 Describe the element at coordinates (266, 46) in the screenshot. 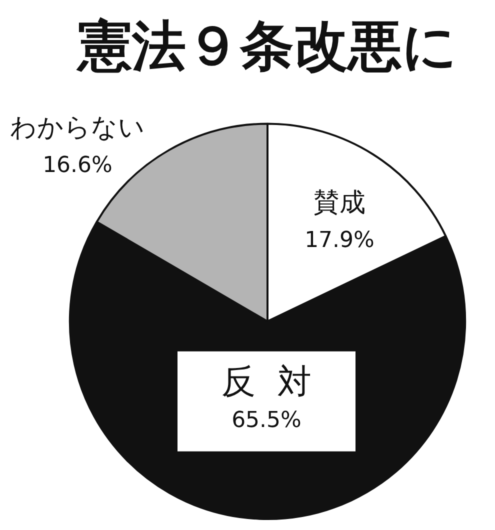

I see `chart-title: 憲法９条改悪に` at that location.